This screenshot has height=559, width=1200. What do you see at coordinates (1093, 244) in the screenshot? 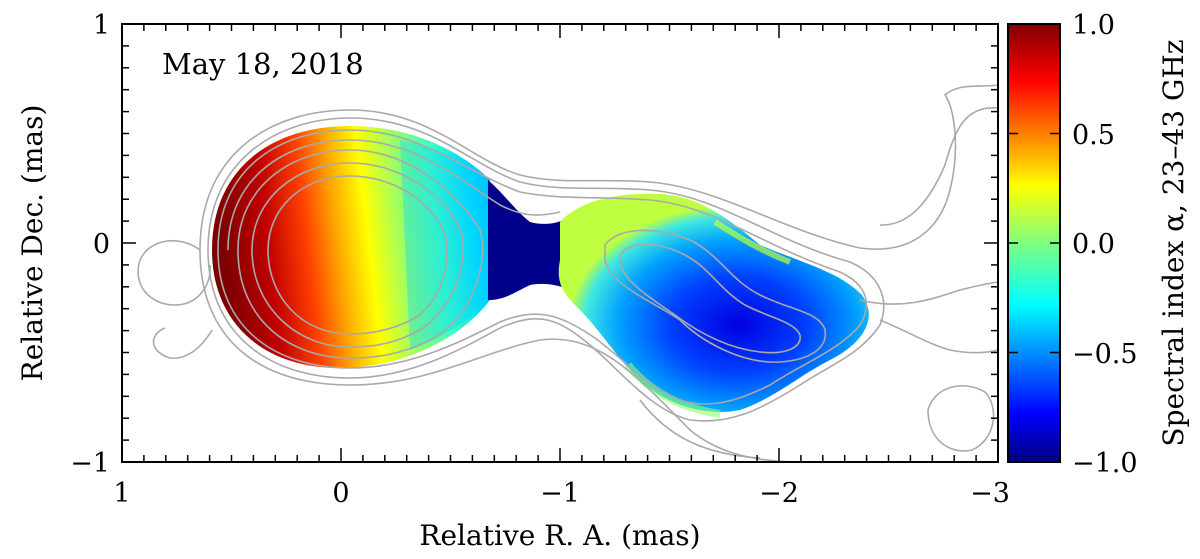
I see `colorbar-tick-label: 0.0` at bounding box center [1093, 244].